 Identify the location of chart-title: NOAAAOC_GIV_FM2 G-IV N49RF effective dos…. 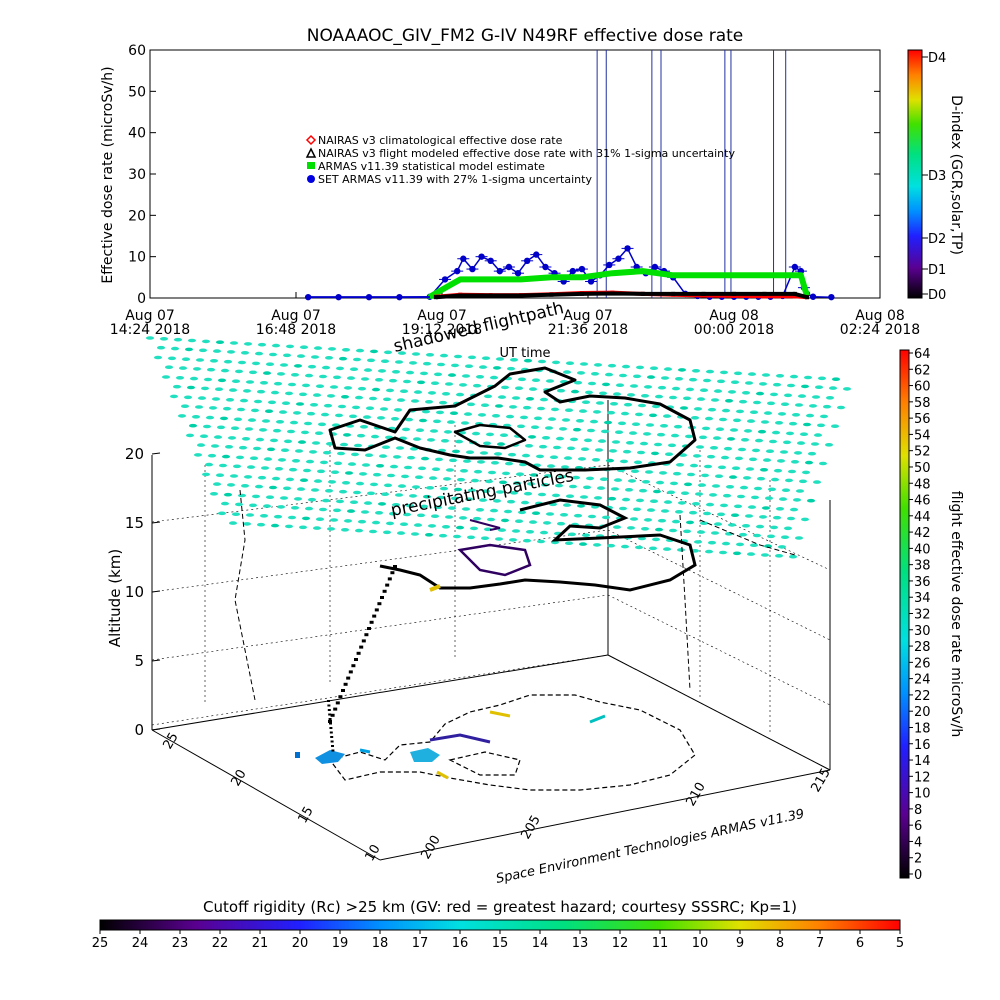
(525, 36).